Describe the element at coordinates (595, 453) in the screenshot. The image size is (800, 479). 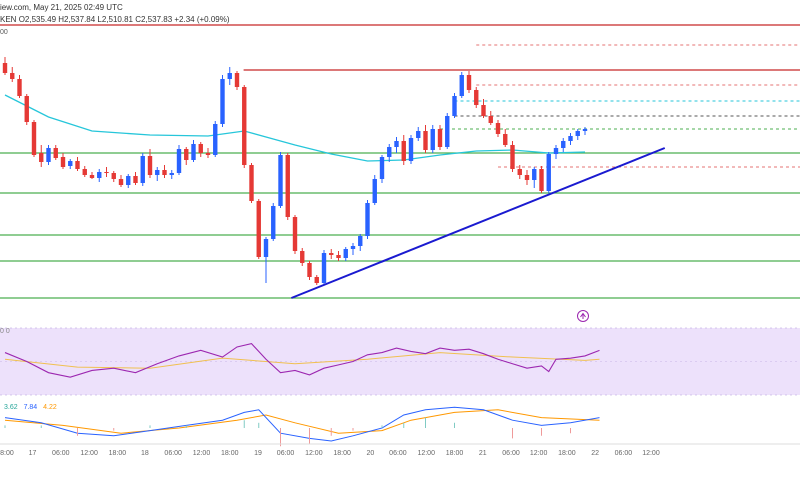
I see `x-tick-label: 22` at that location.